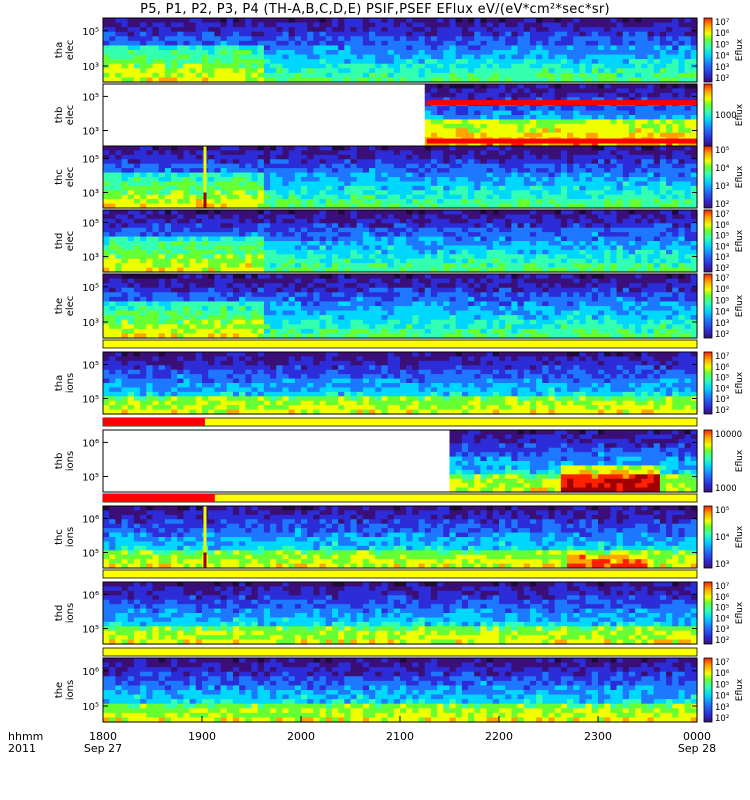 The image size is (750, 800). I want to click on colorbar, so click(708, 115).